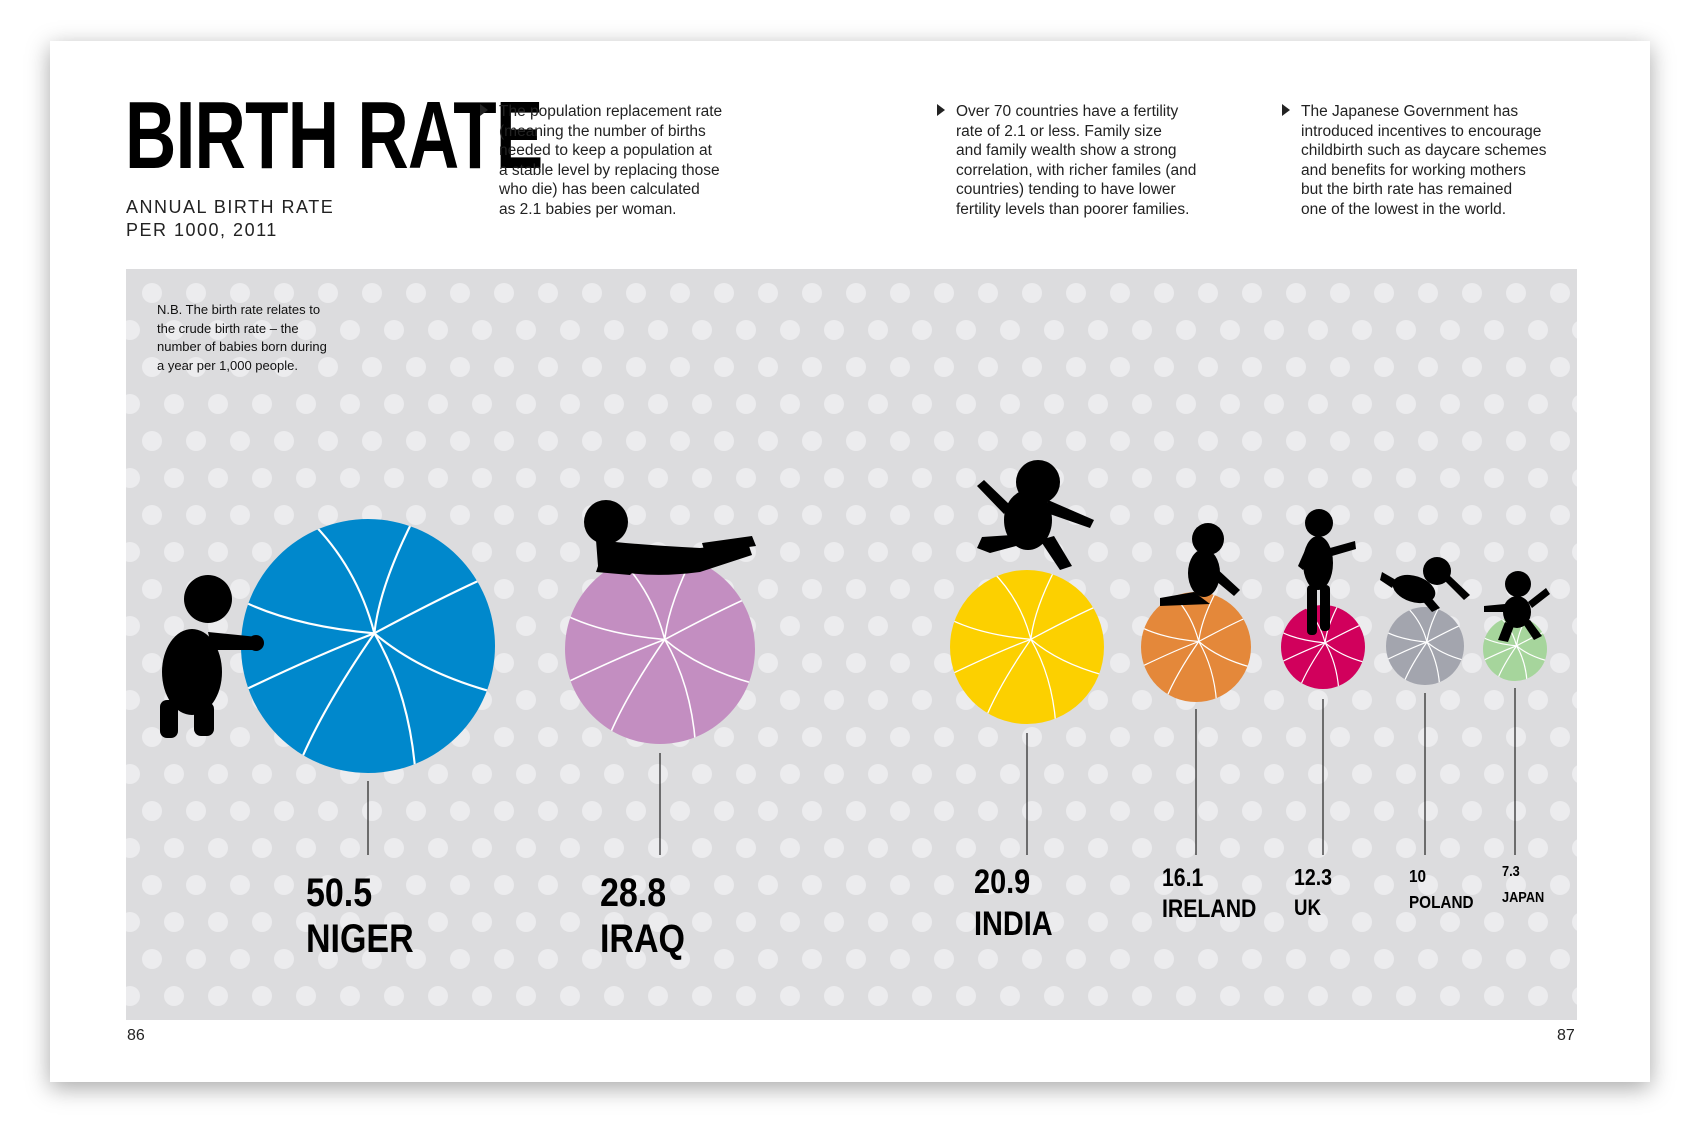 This screenshot has height=1140, width=1700. What do you see at coordinates (1425, 584) in the screenshot?
I see `baby-silhouette-crawling-icon` at bounding box center [1425, 584].